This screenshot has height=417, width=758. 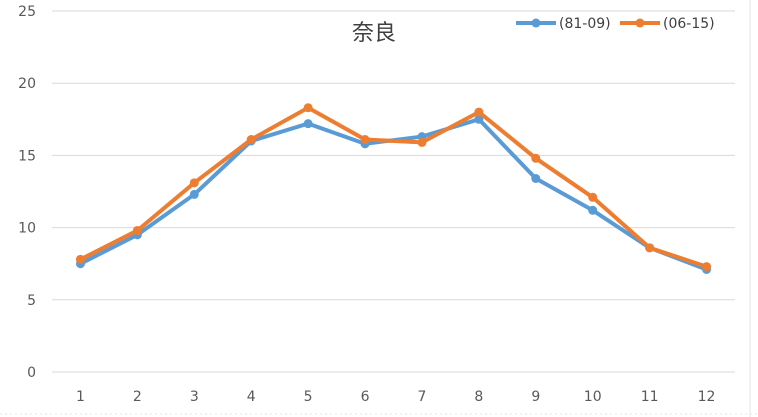 I want to click on x-tick-label: 3, so click(x=194, y=397).